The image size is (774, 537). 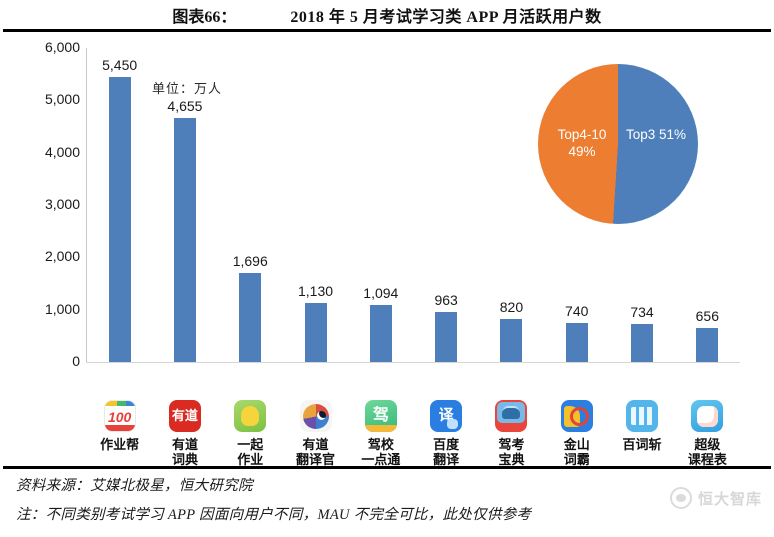 What do you see at coordinates (86, 205) in the screenshot?
I see `y-axis-line` at bounding box center [86, 205].